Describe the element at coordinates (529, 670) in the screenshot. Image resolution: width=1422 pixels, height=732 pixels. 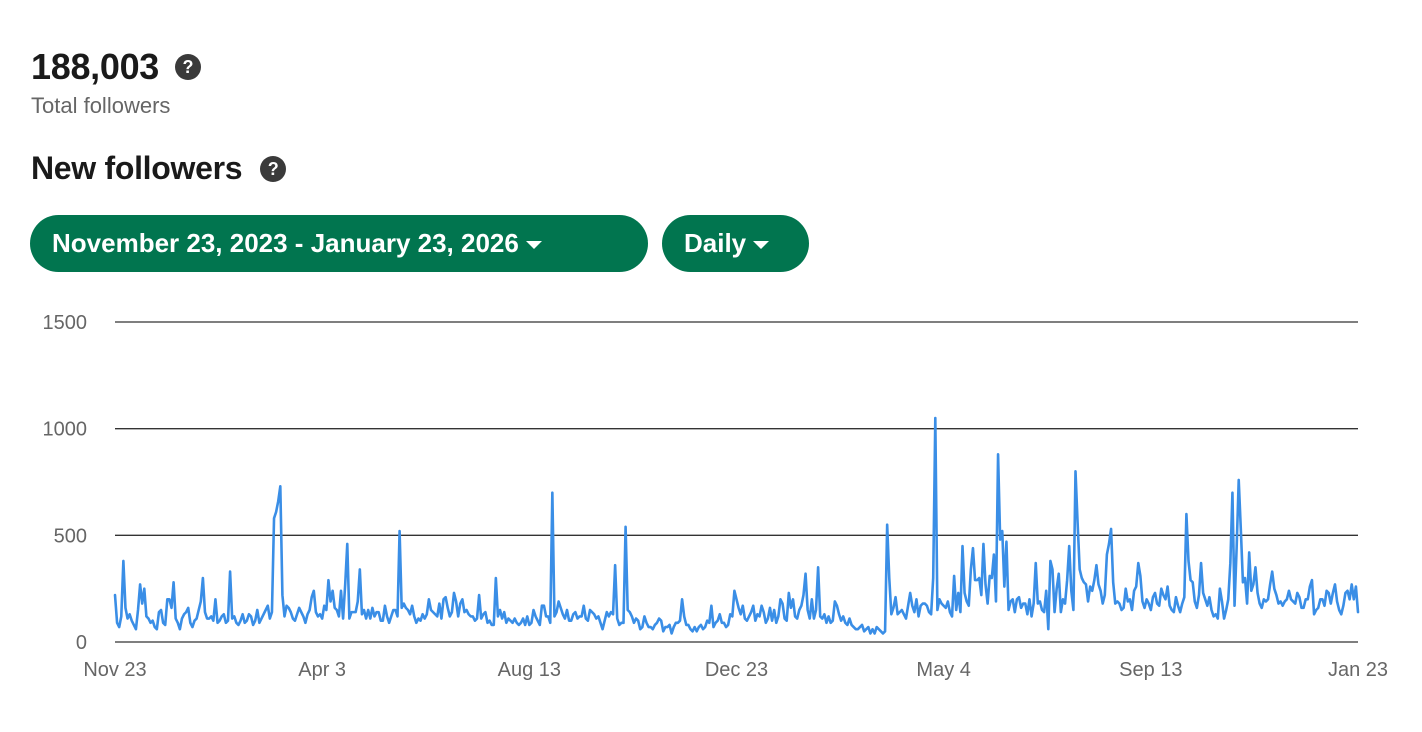
I see `x-tick-label: Aug 13` at that location.